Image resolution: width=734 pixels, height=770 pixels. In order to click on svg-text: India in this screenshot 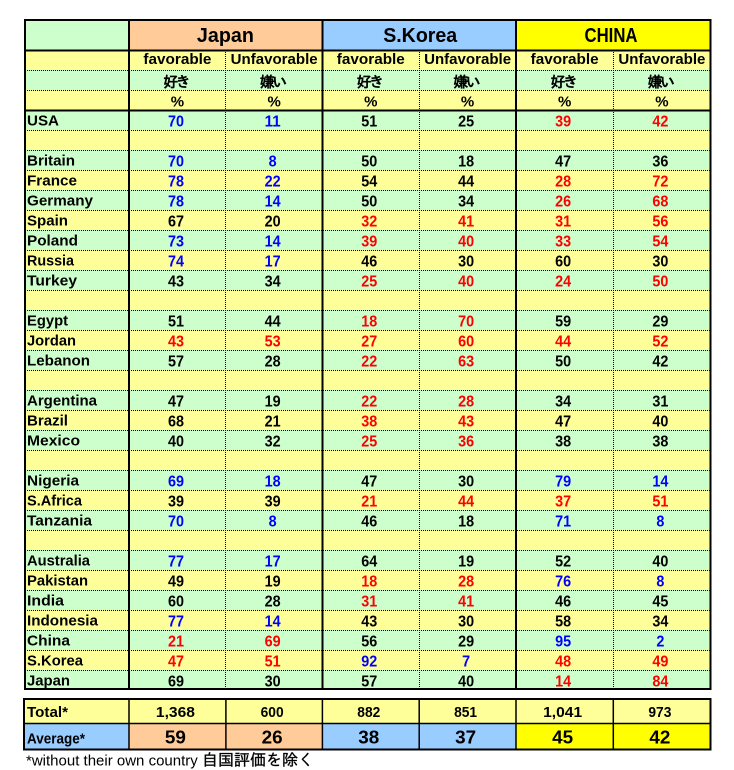, I will do `click(46, 601)`.